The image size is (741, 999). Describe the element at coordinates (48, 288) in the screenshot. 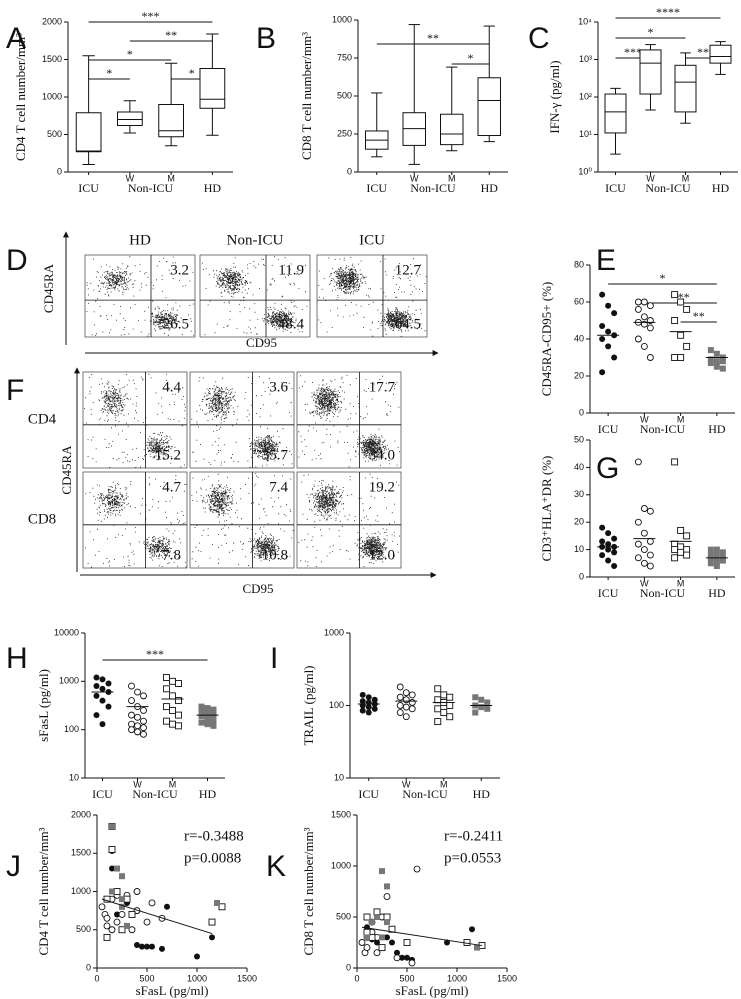

I see `y-axis-label: CD45RA` at that location.